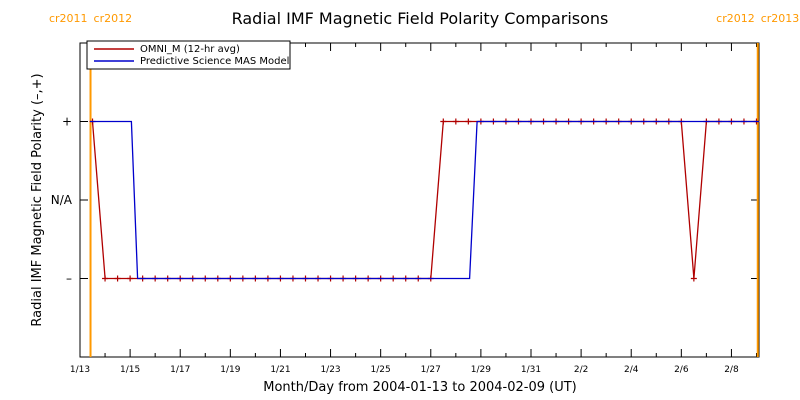 The image size is (800, 400). I want to click on x-tick-label: 1/31, so click(531, 370).